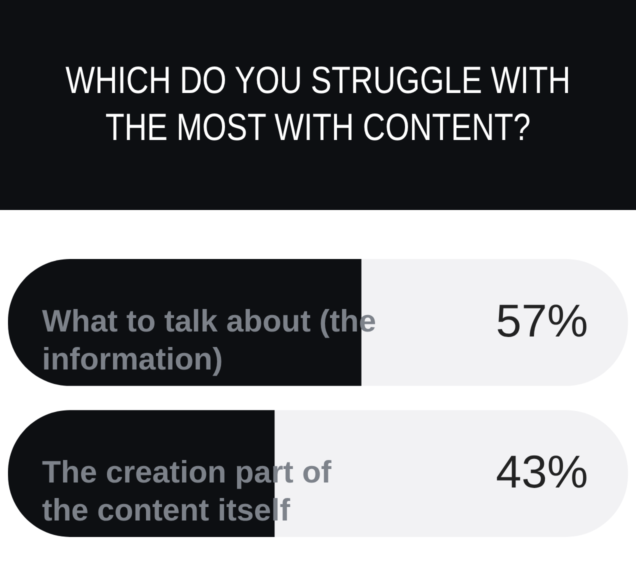 This screenshot has width=636, height=572. Describe the element at coordinates (542, 320) in the screenshot. I see `data-label: 57%` at that location.